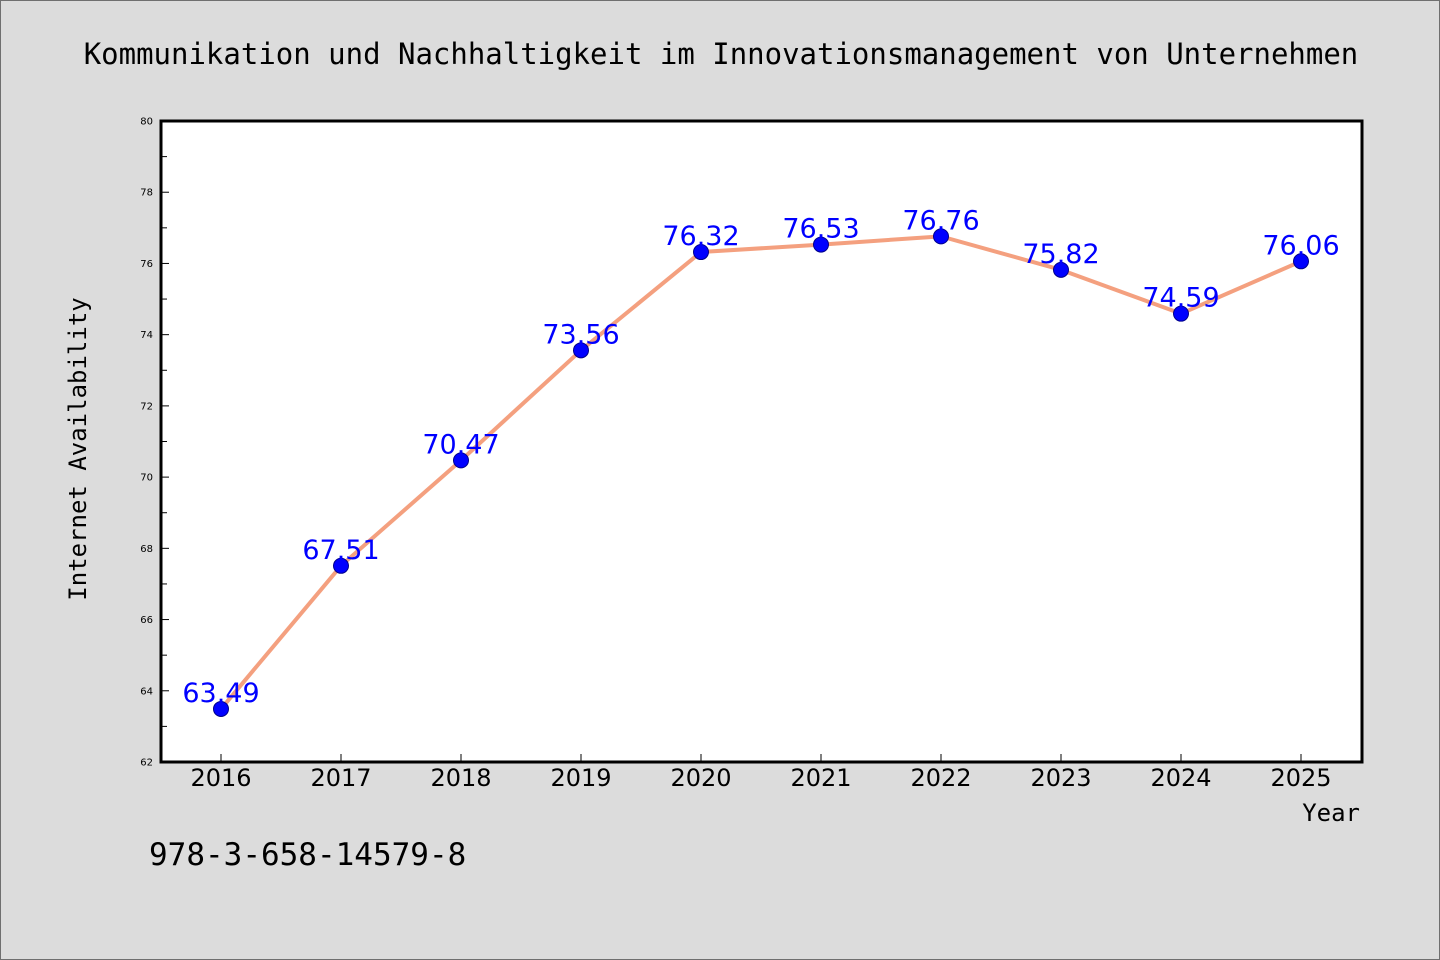 Image resolution: width=1440 pixels, height=960 pixels. I want to click on y-tick-label: 74, so click(146, 335).